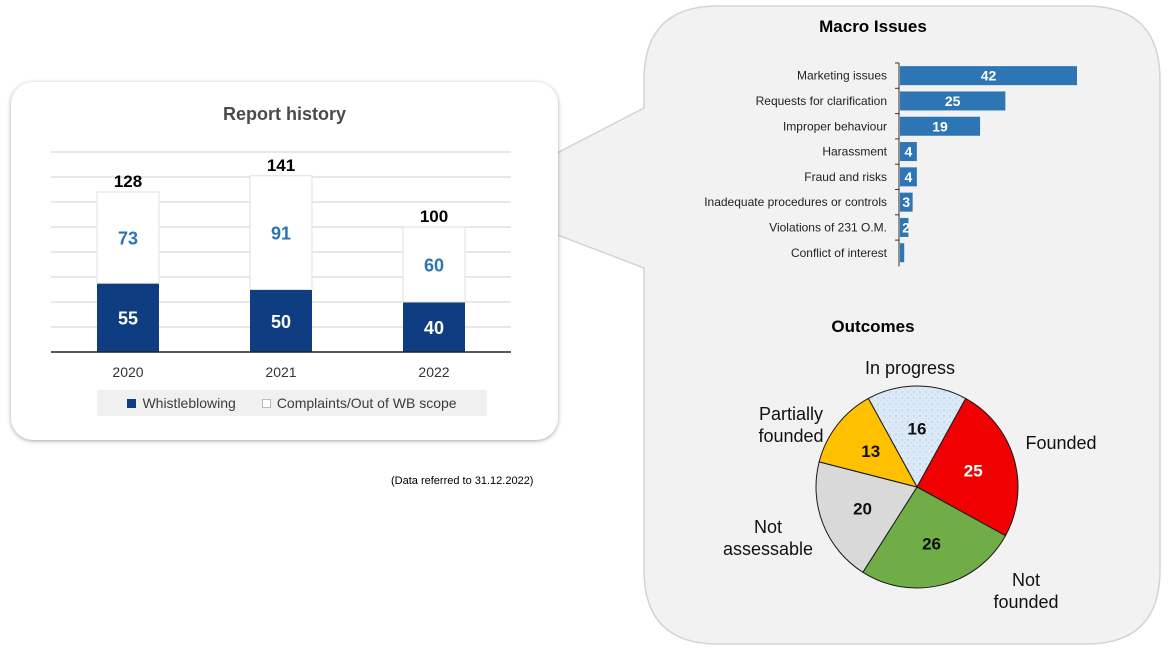 The width and height of the screenshot is (1171, 653). I want to click on pie-category-label-line: In progress, so click(910, 368).